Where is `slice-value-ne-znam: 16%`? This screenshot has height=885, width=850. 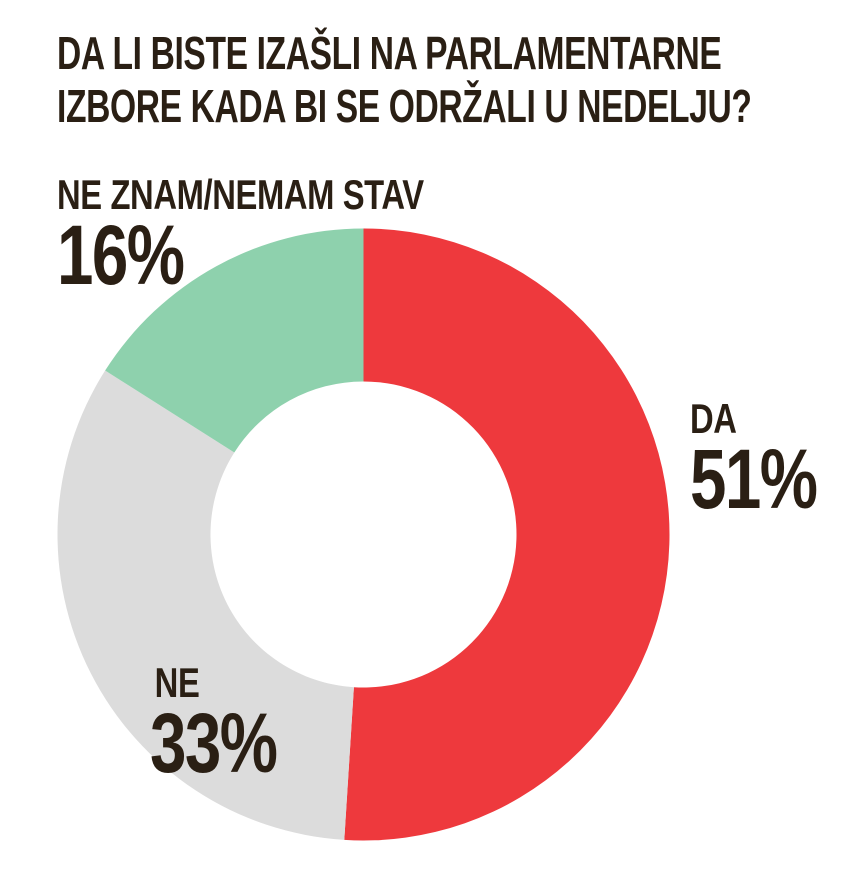 slice-value-ne-znam: 16% is located at coordinates (121, 255).